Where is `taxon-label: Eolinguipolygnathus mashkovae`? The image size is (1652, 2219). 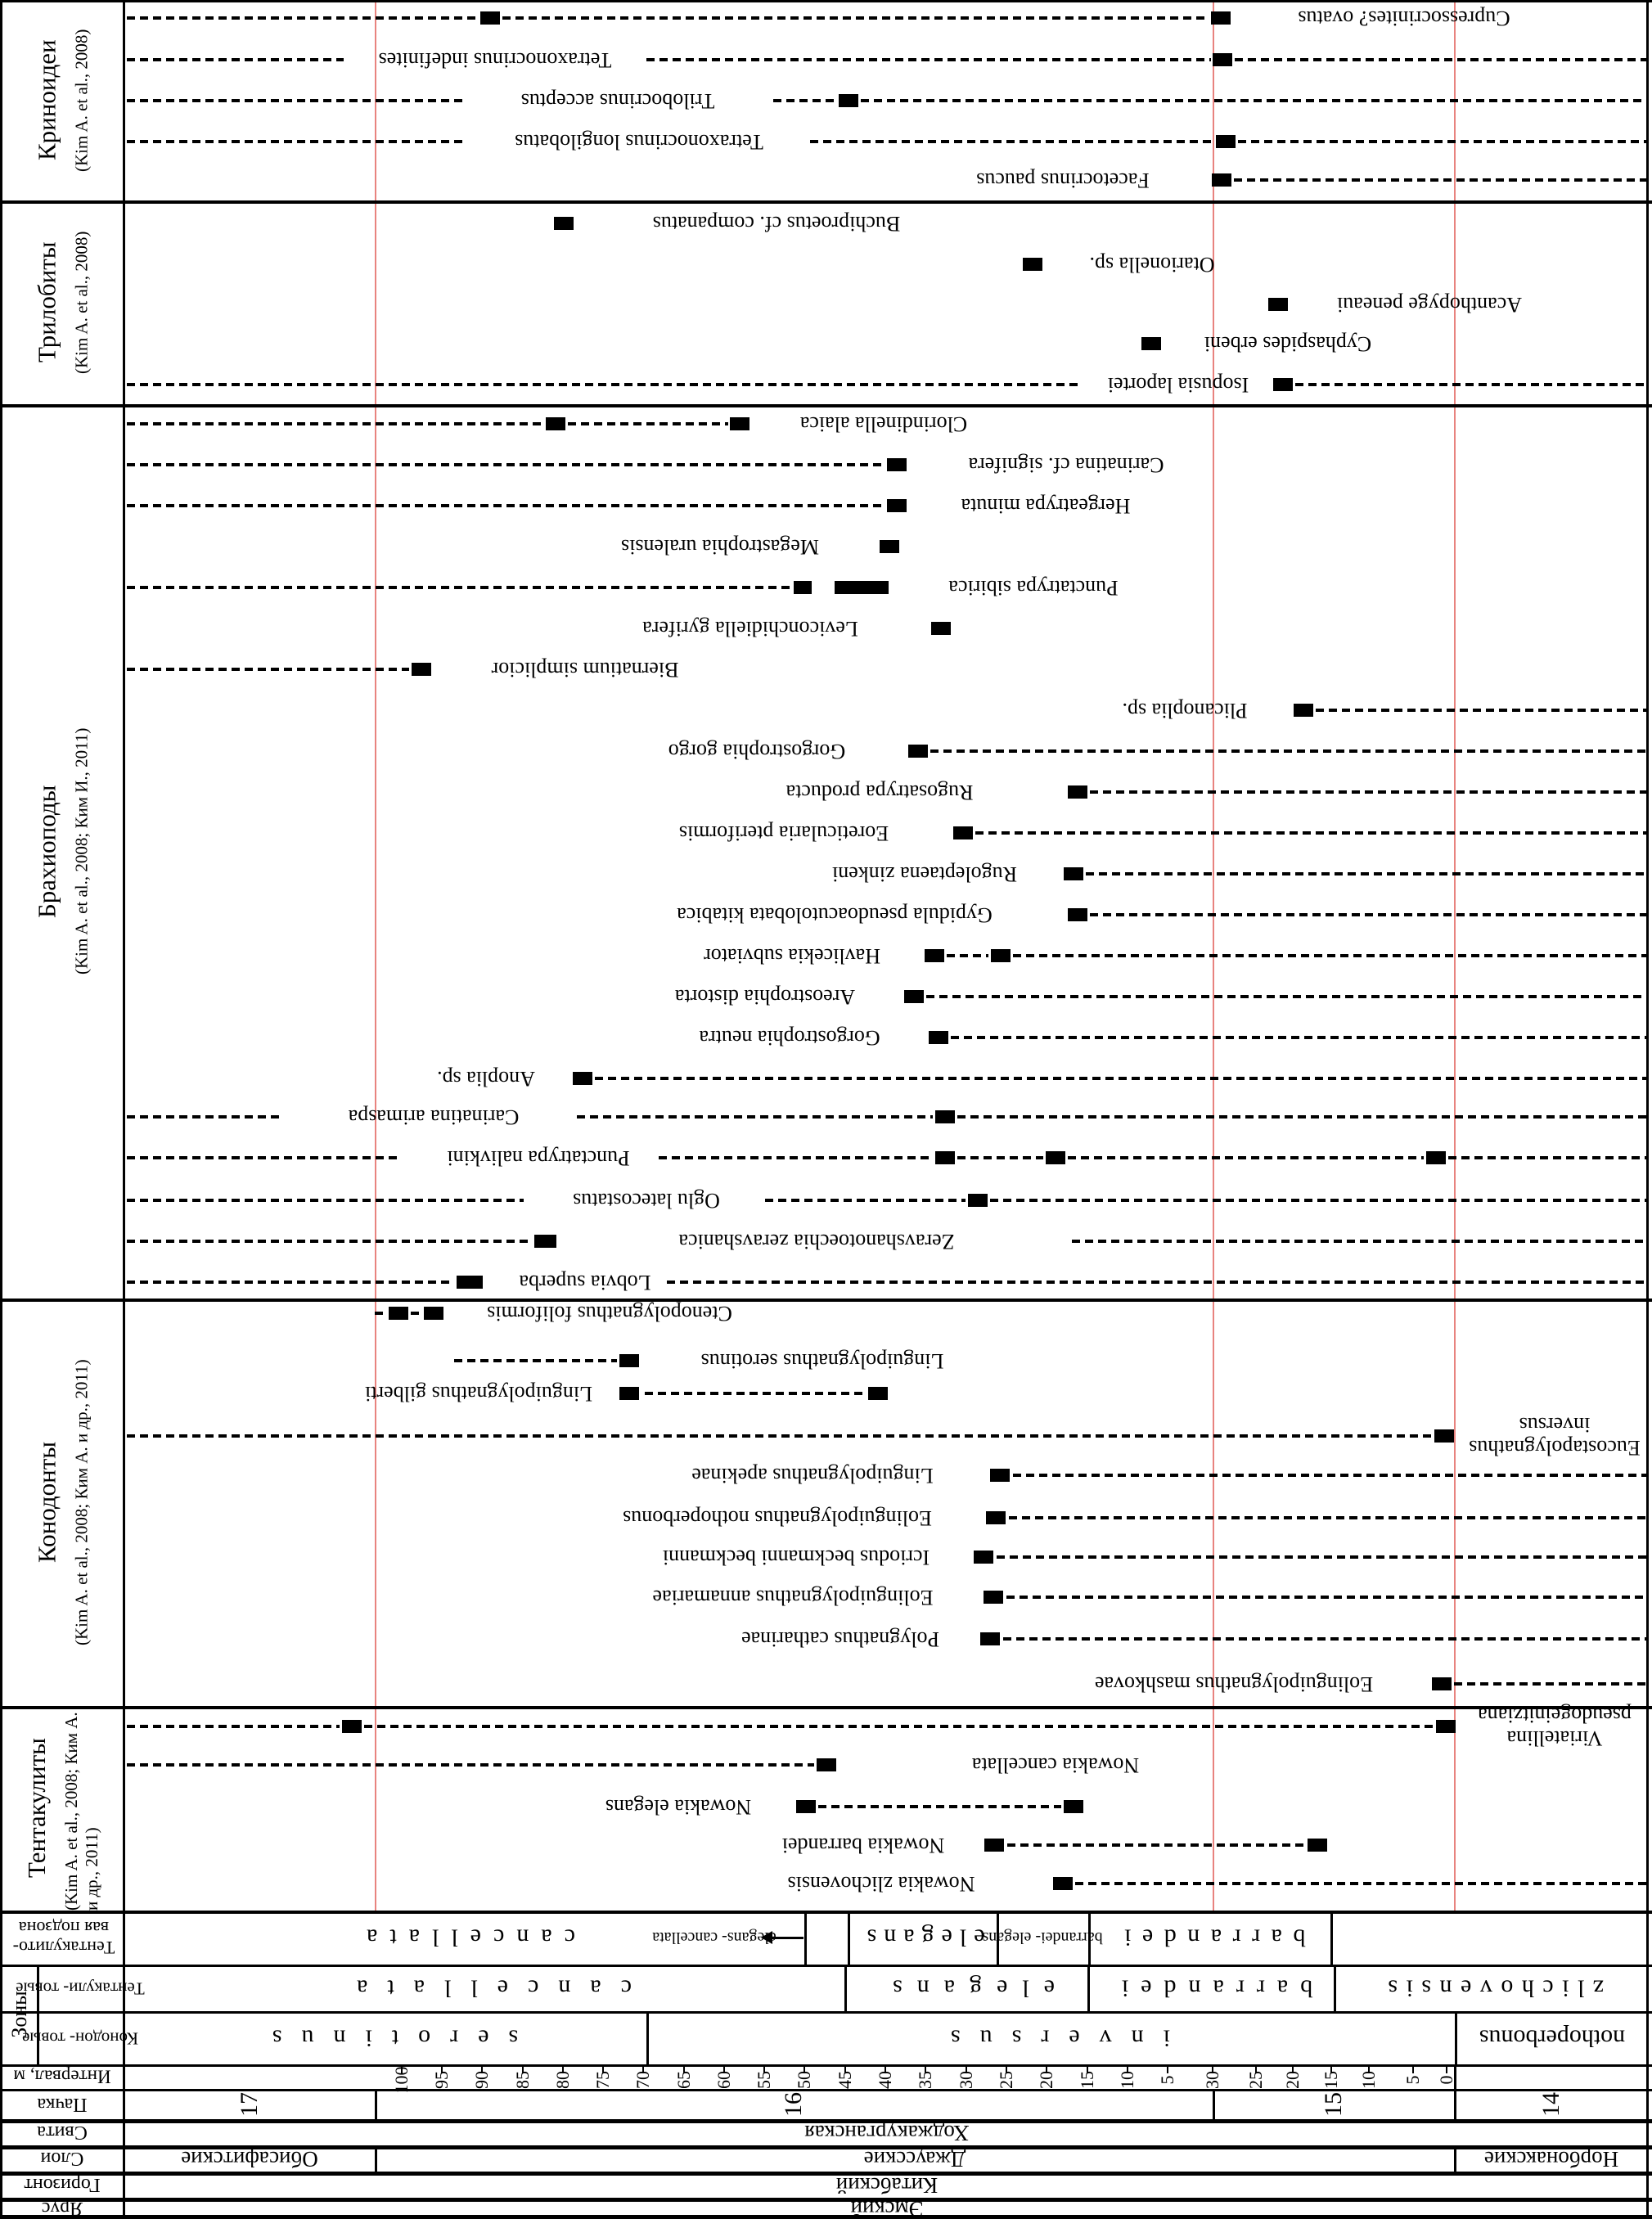 taxon-label: Eolinguipolygnathus mashkovae is located at coordinates (1234, 1684).